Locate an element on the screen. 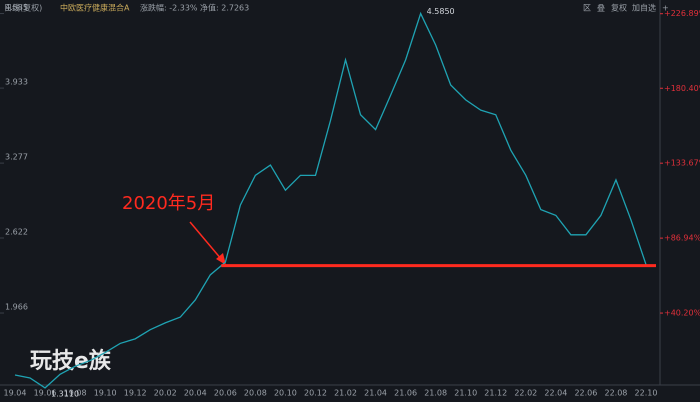  tool: 区 is located at coordinates (587, 8).